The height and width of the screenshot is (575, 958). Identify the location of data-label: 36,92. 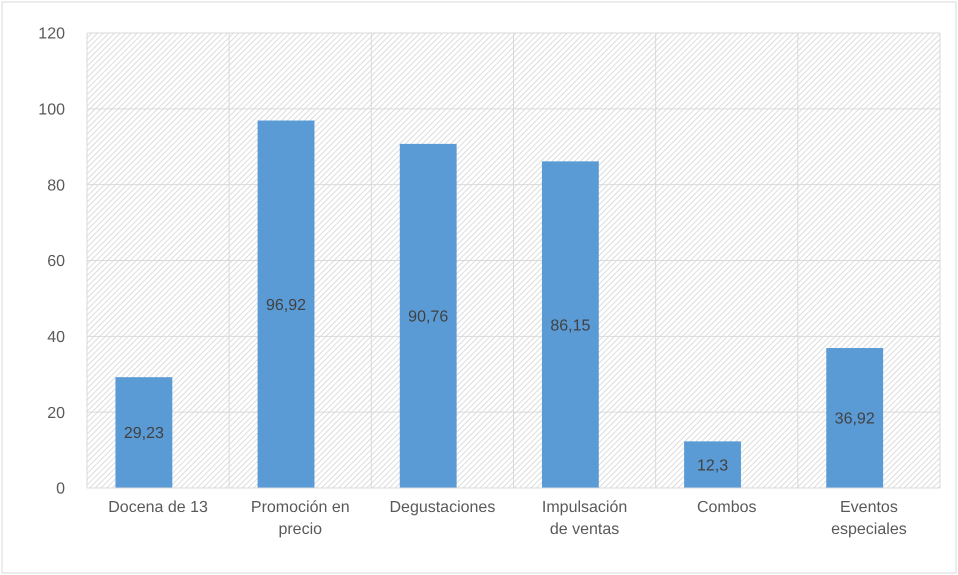
(854, 419).